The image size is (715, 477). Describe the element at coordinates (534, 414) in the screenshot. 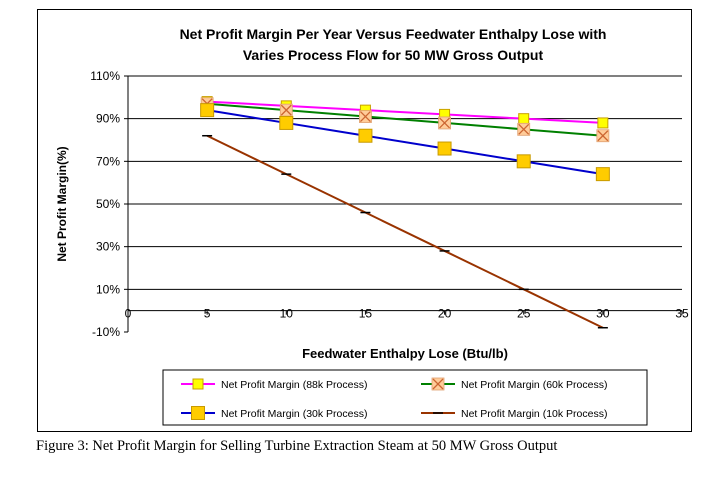

I see `legend-label: Net Profit Margin (10k Process)` at that location.